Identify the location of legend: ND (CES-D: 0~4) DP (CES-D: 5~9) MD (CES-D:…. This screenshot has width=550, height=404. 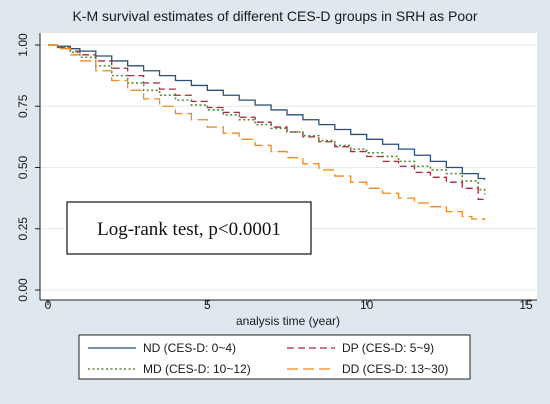
(268, 358).